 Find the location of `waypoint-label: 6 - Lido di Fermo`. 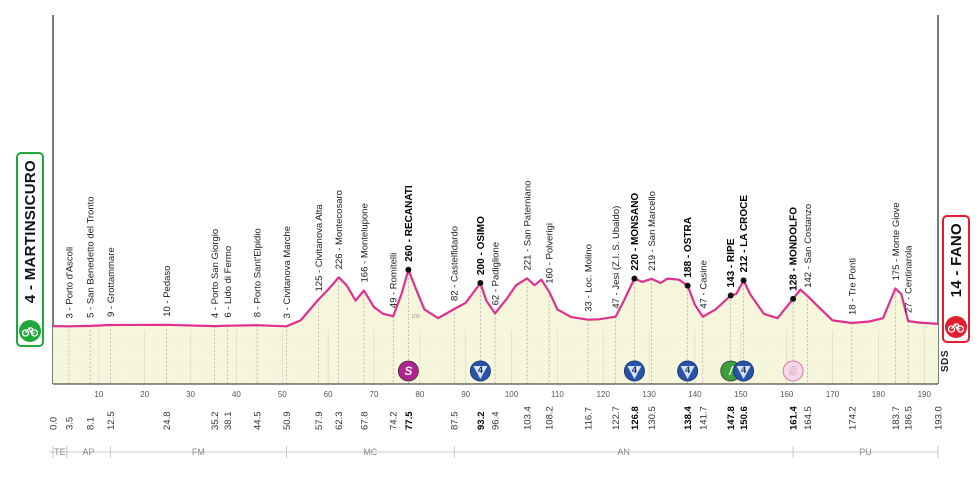

waypoint-label: 6 - Lido di Fermo is located at coordinates (228, 282).